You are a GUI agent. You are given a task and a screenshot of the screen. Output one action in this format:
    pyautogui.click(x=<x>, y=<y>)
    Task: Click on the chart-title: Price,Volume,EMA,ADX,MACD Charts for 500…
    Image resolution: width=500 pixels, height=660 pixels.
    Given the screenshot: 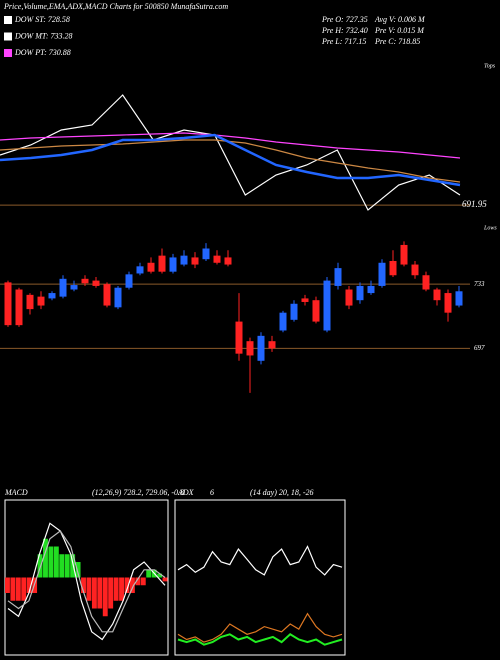 What is the action you would take?
    pyautogui.click(x=115, y=6)
    